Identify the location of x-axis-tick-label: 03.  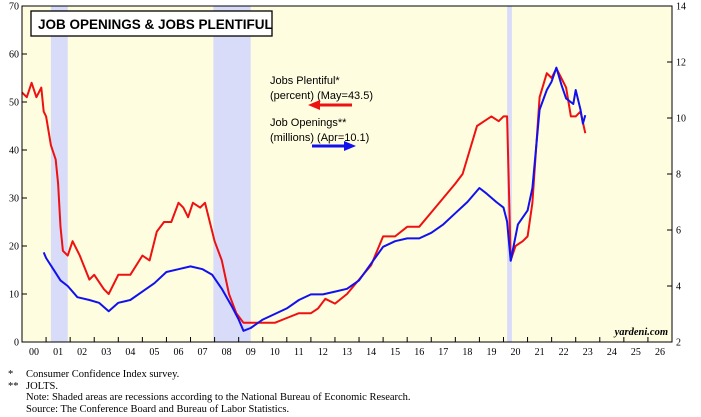
(106, 352).